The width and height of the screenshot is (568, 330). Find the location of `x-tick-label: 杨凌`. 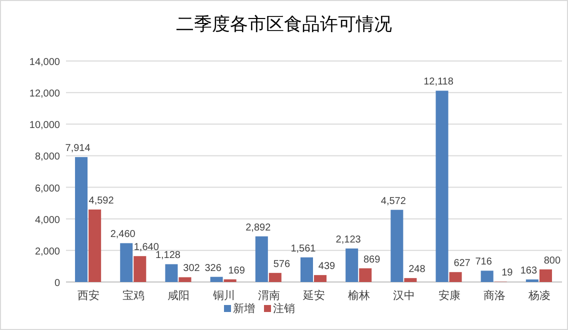

x-tick-label: 杨凌 is located at coordinates (538, 295).